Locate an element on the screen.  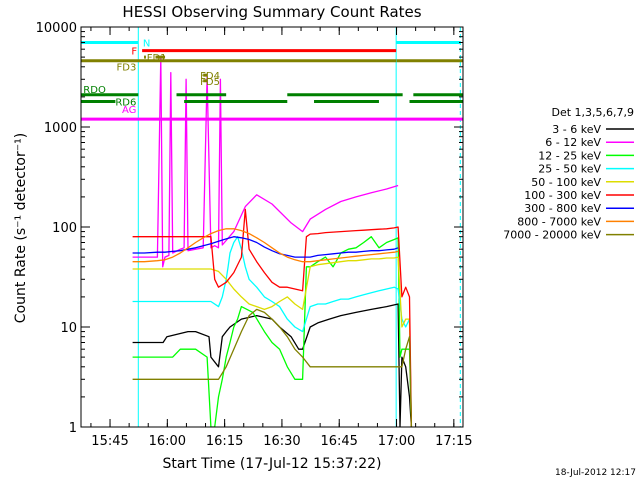
x-tick-label: 16:45 is located at coordinates (338, 441).